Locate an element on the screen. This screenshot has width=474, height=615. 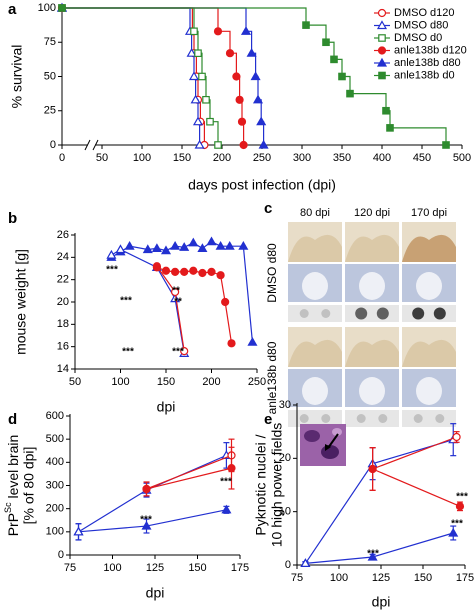
row-label: DMSO d80 is located at coordinates (272, 273).